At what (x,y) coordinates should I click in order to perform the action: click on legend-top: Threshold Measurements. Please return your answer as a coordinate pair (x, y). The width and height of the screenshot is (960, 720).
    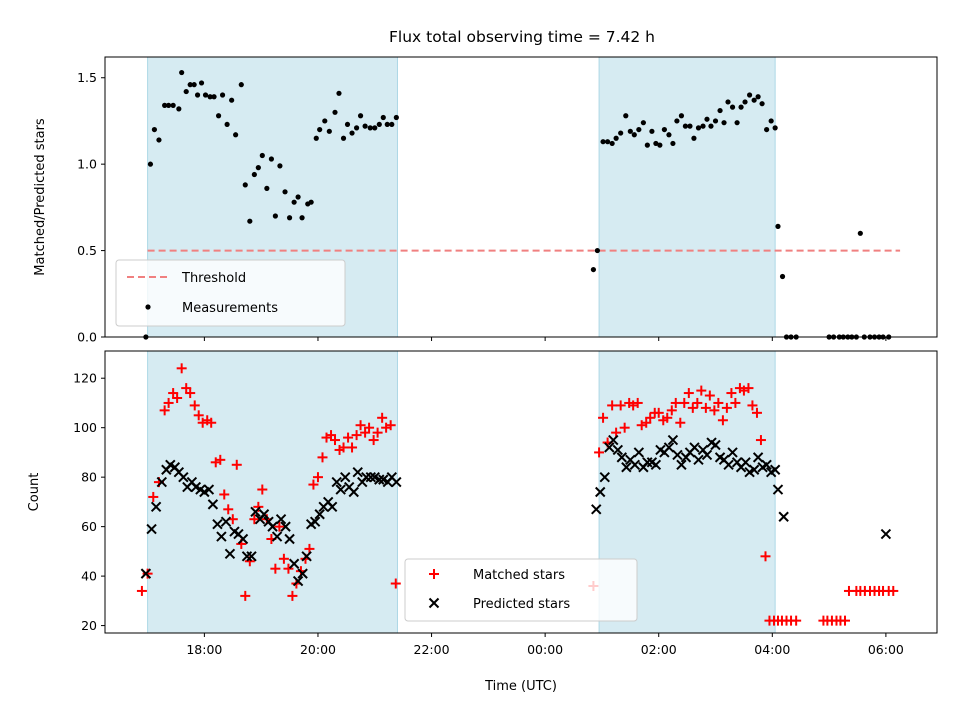
    Looking at the image, I should click on (230, 293).